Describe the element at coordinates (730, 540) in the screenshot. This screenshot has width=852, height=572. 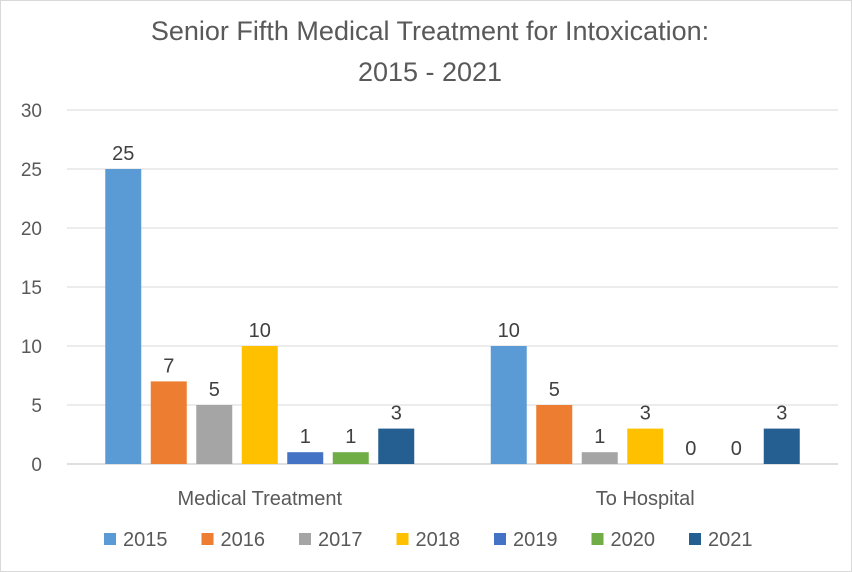
I see `legend-label: 2021` at that location.